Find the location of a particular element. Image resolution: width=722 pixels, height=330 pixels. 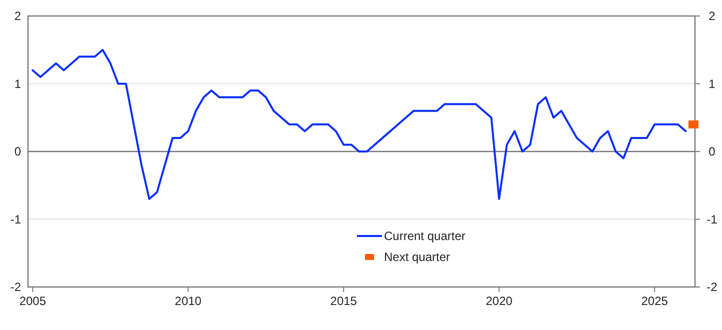

y-tick-label: 0 is located at coordinates (18, 151).